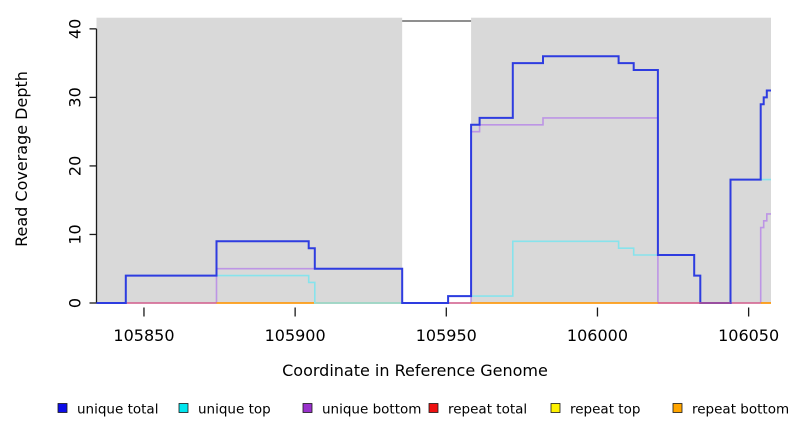 The width and height of the screenshot is (792, 432). I want to click on y-tick-label: 30, so click(75, 97).